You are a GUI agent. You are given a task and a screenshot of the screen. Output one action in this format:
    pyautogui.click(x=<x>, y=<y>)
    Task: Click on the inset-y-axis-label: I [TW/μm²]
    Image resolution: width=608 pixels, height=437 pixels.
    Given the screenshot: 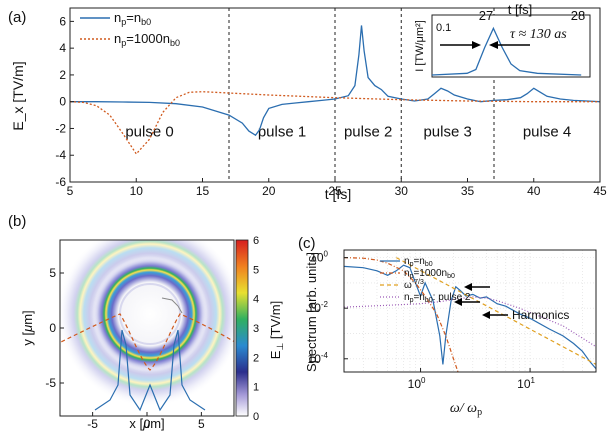 What is the action you would take?
    pyautogui.click(x=420, y=46)
    